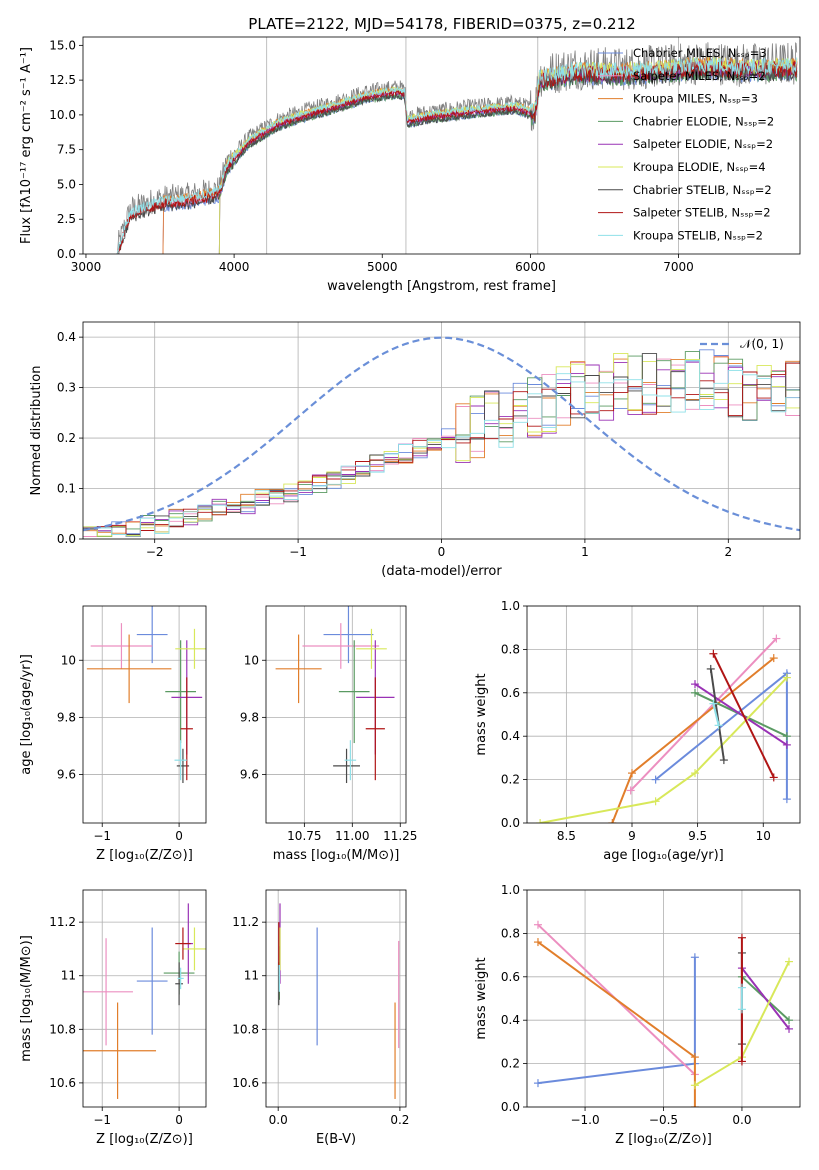  Describe the element at coordinates (441, 571) in the screenshot. I see `x-axis-label: (data-model)/error` at that location.